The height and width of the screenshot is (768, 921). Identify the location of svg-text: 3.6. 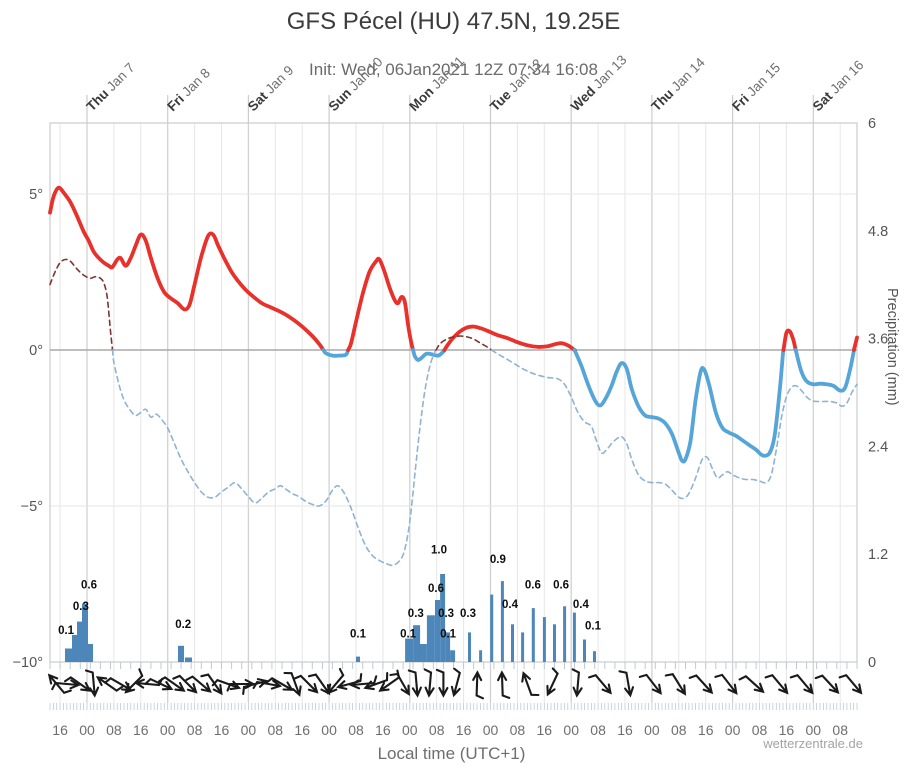
(878, 340).